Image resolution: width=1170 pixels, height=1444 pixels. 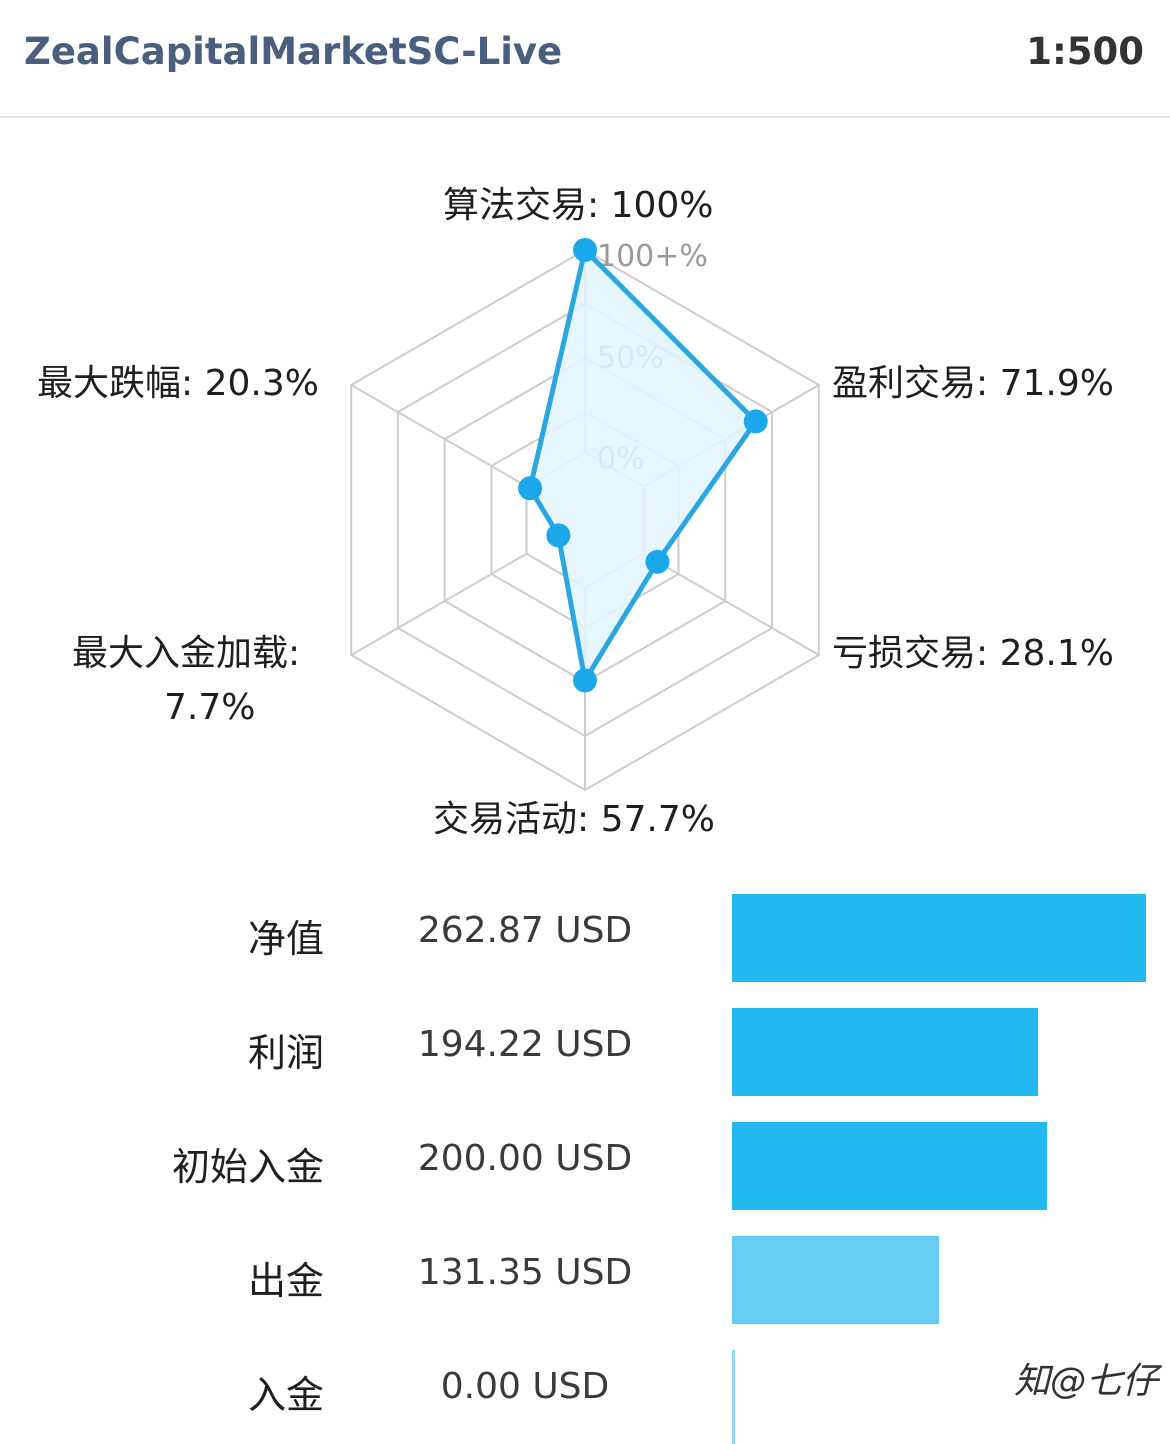 I want to click on stat-value: 131.35 USD, so click(x=525, y=1272).